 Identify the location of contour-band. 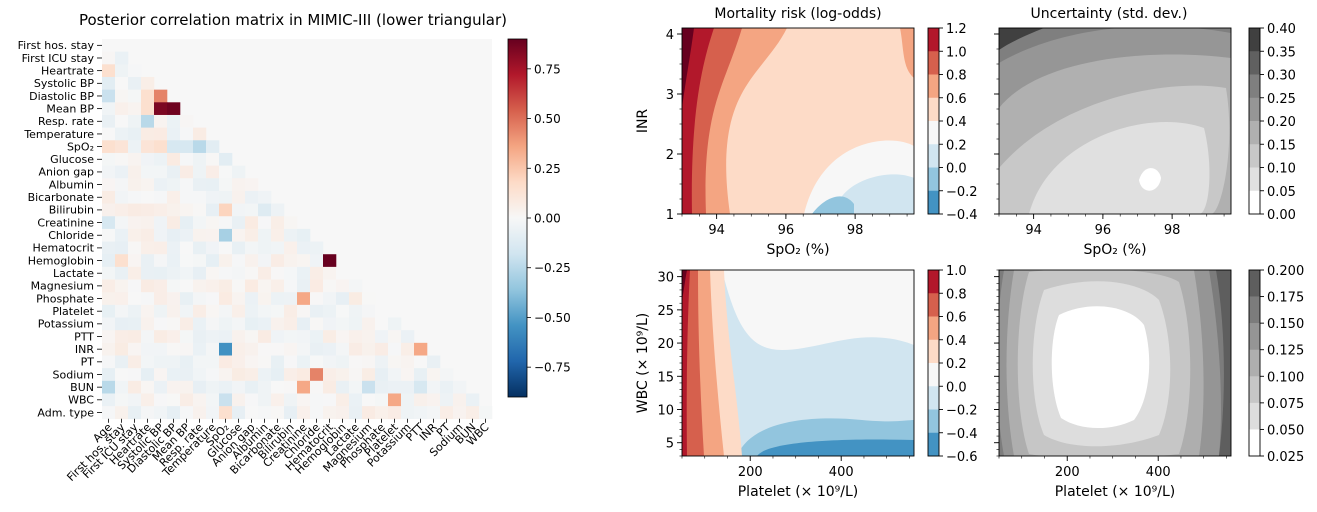
(907, 53).